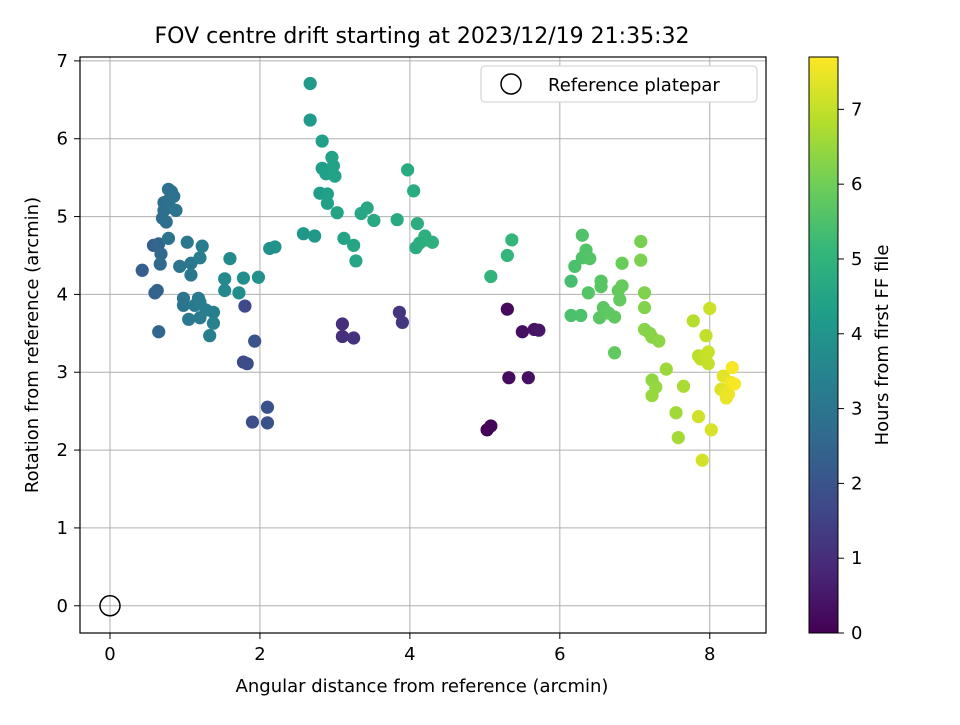 Image resolution: width=960 pixels, height=725 pixels. What do you see at coordinates (109, 654) in the screenshot?
I see `x-tick-label: 0` at bounding box center [109, 654].